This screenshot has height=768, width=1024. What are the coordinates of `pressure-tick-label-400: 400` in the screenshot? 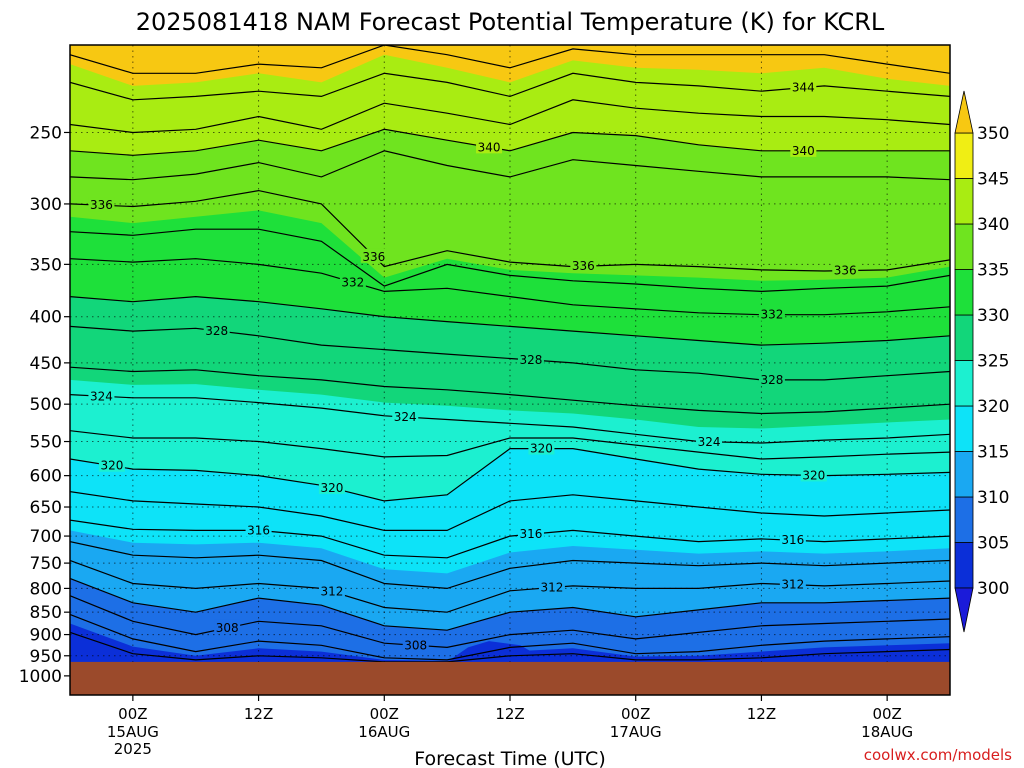 It's located at (46, 318).